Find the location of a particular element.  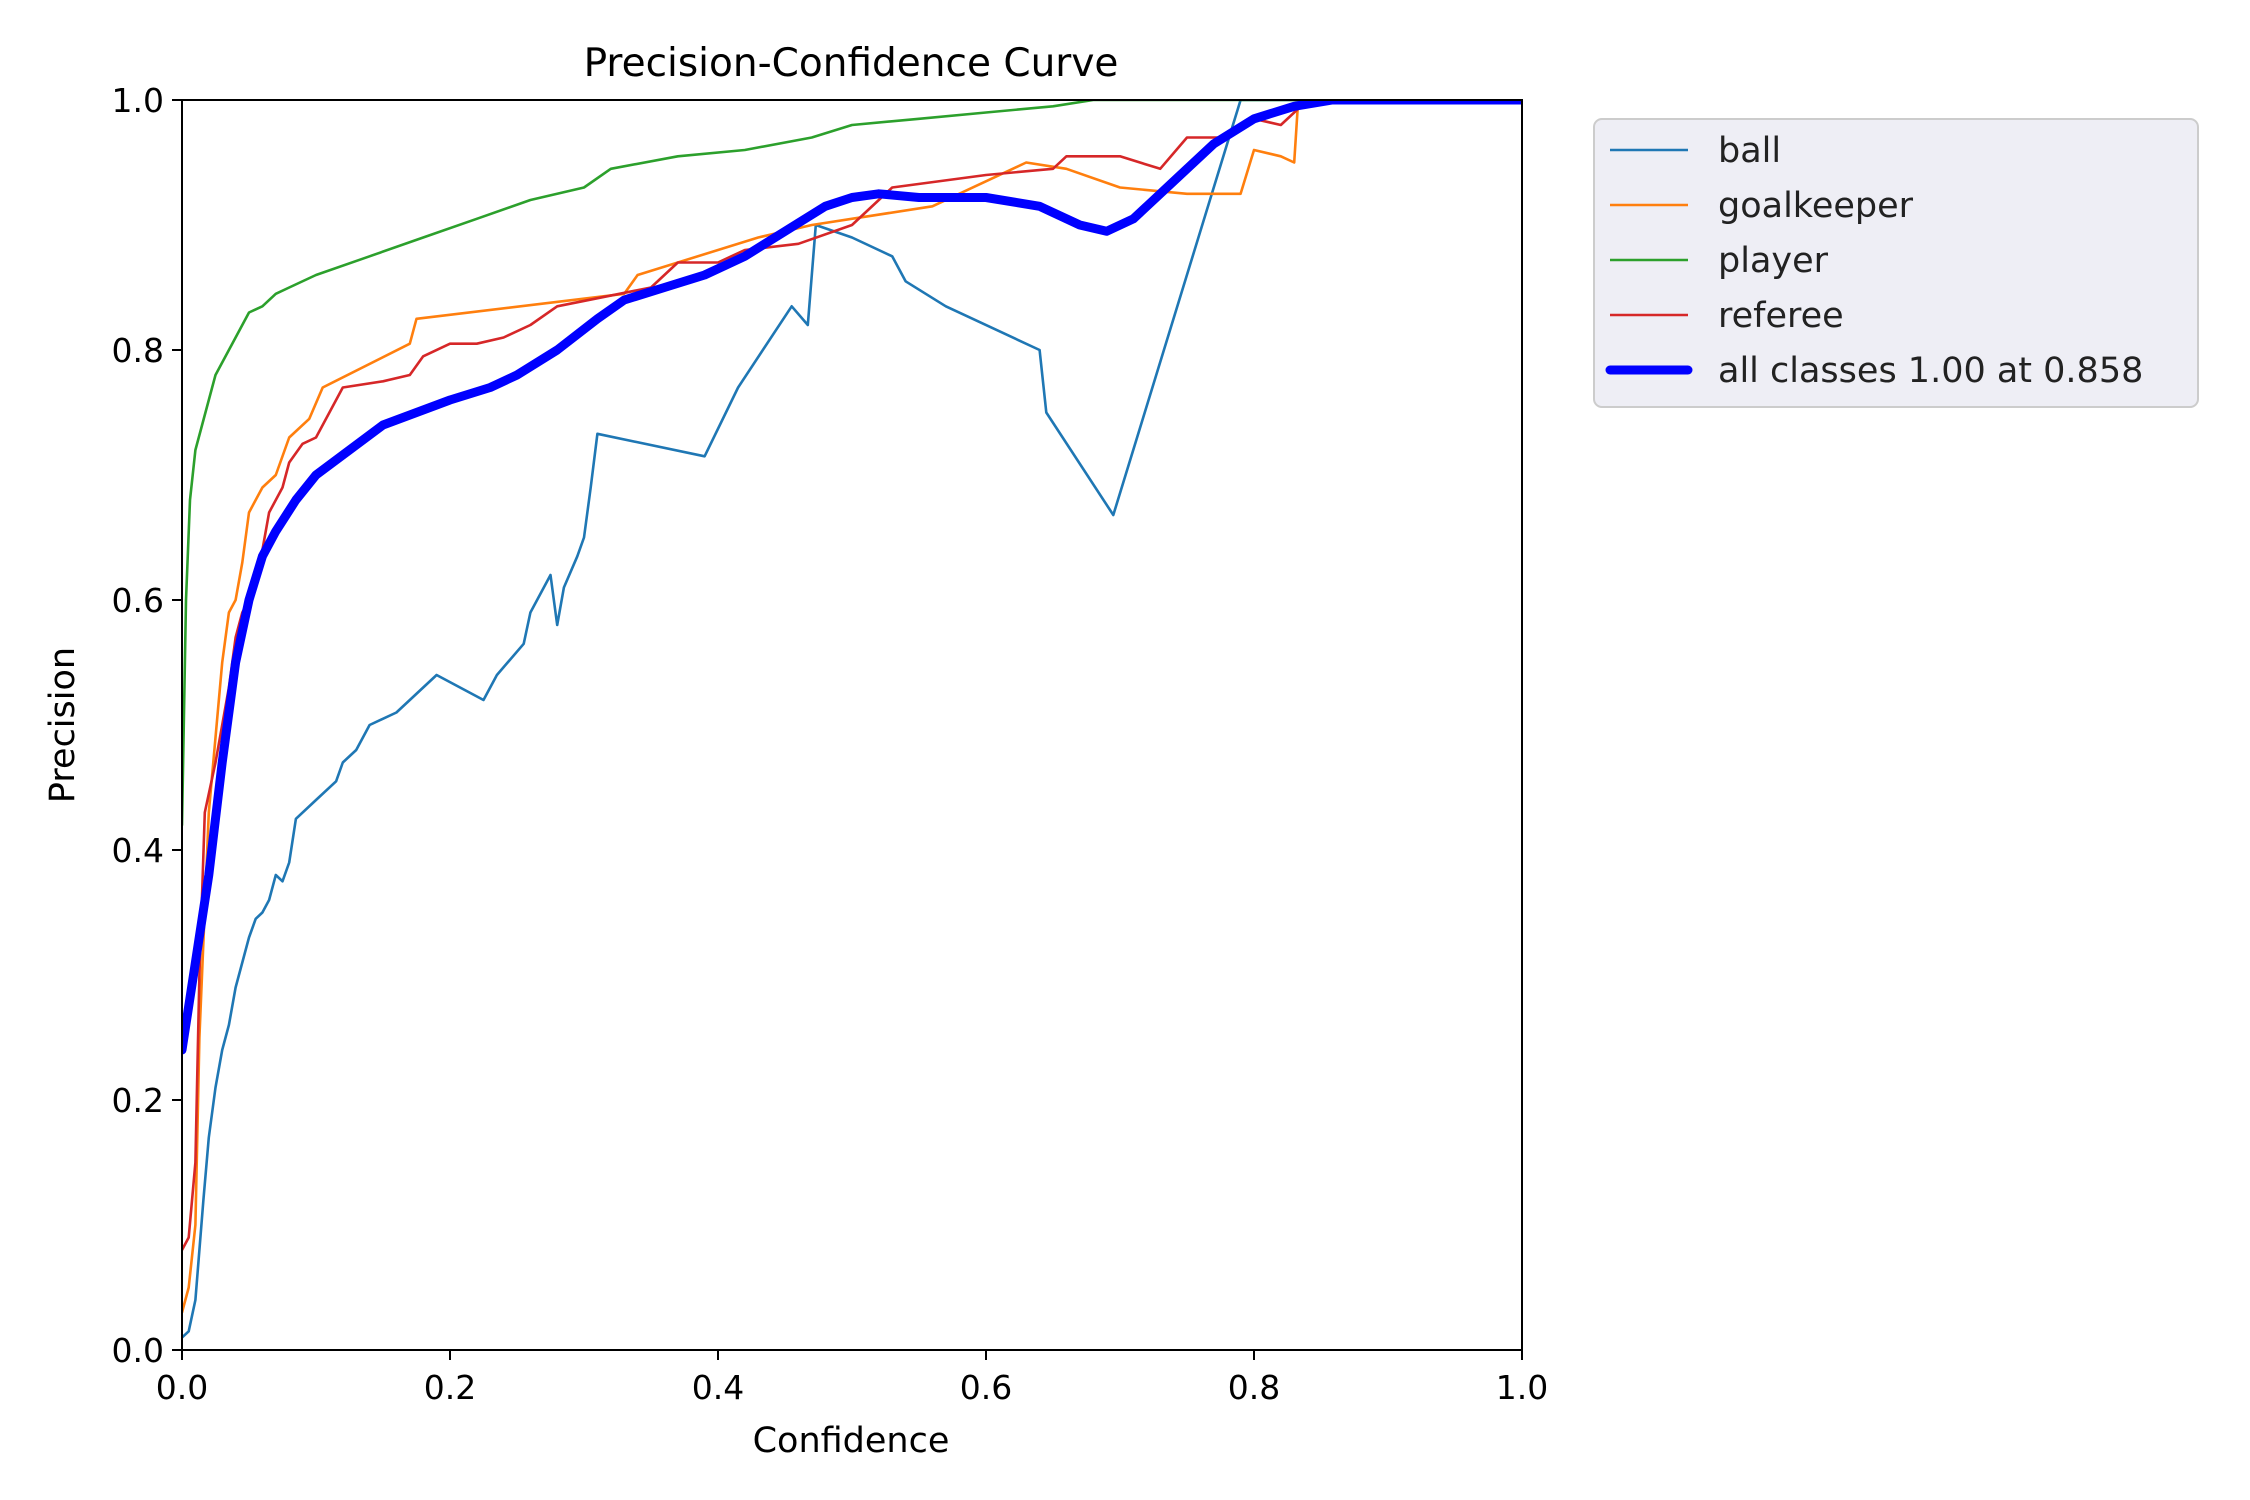

legend-box is located at coordinates (1896, 263).